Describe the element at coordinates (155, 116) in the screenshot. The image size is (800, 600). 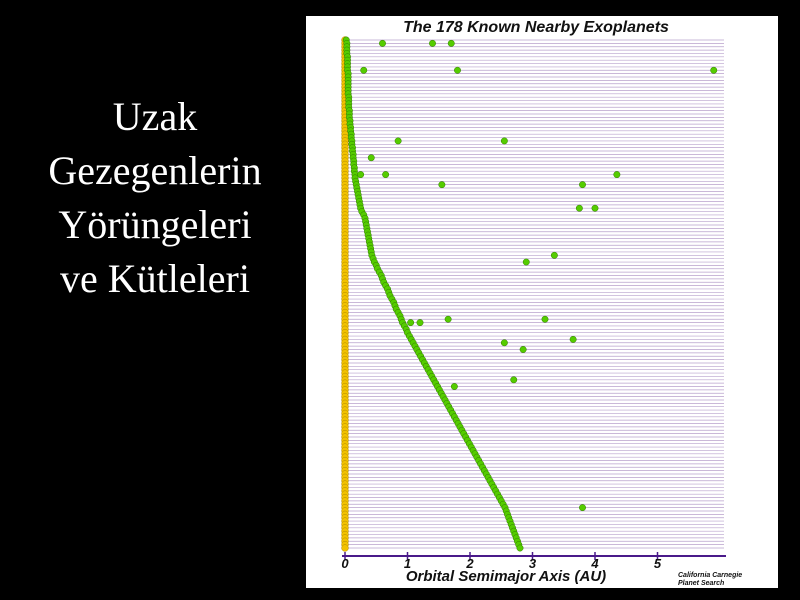
I see `slide-title-line-1: Uzak` at that location.